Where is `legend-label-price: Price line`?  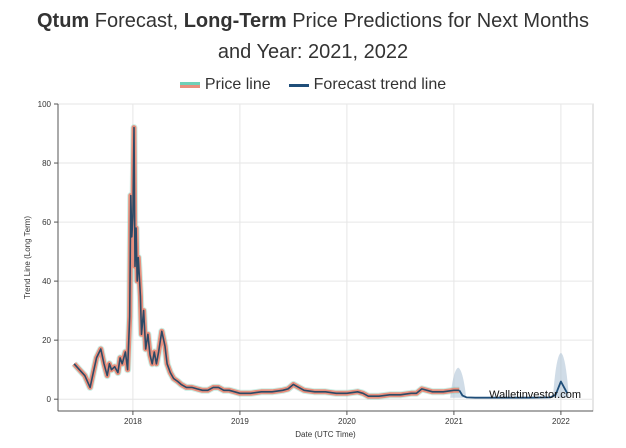
legend-label-price: Price line is located at coordinates (237, 84).